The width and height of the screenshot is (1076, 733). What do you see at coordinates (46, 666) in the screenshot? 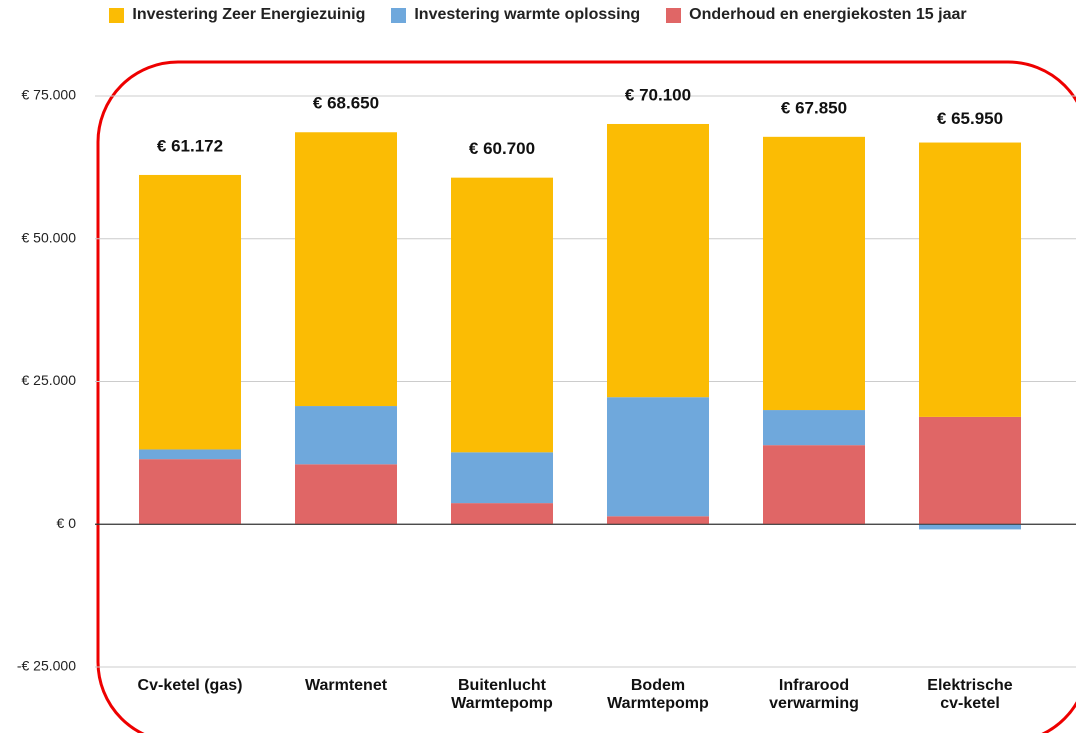
I see `y-tick-label: -€ 25.000` at bounding box center [46, 666].